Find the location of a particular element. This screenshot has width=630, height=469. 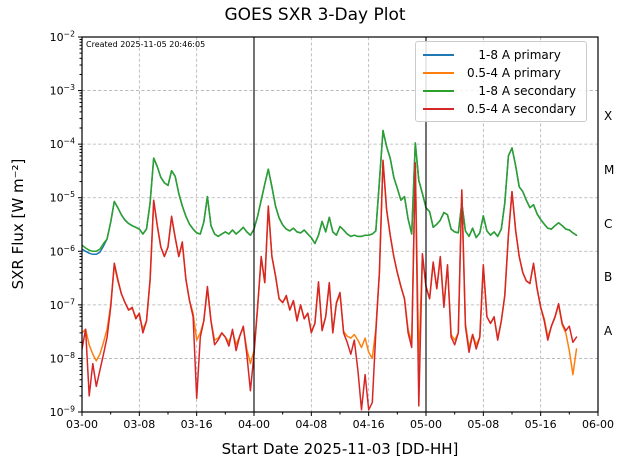

svg-text: 06-00 is located at coordinates (598, 424).